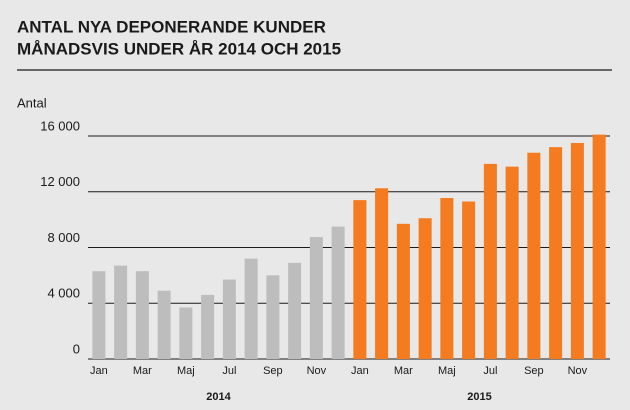 The image size is (630, 410). Describe the element at coordinates (60, 125) in the screenshot. I see `y-tick-label: 16 000` at that location.